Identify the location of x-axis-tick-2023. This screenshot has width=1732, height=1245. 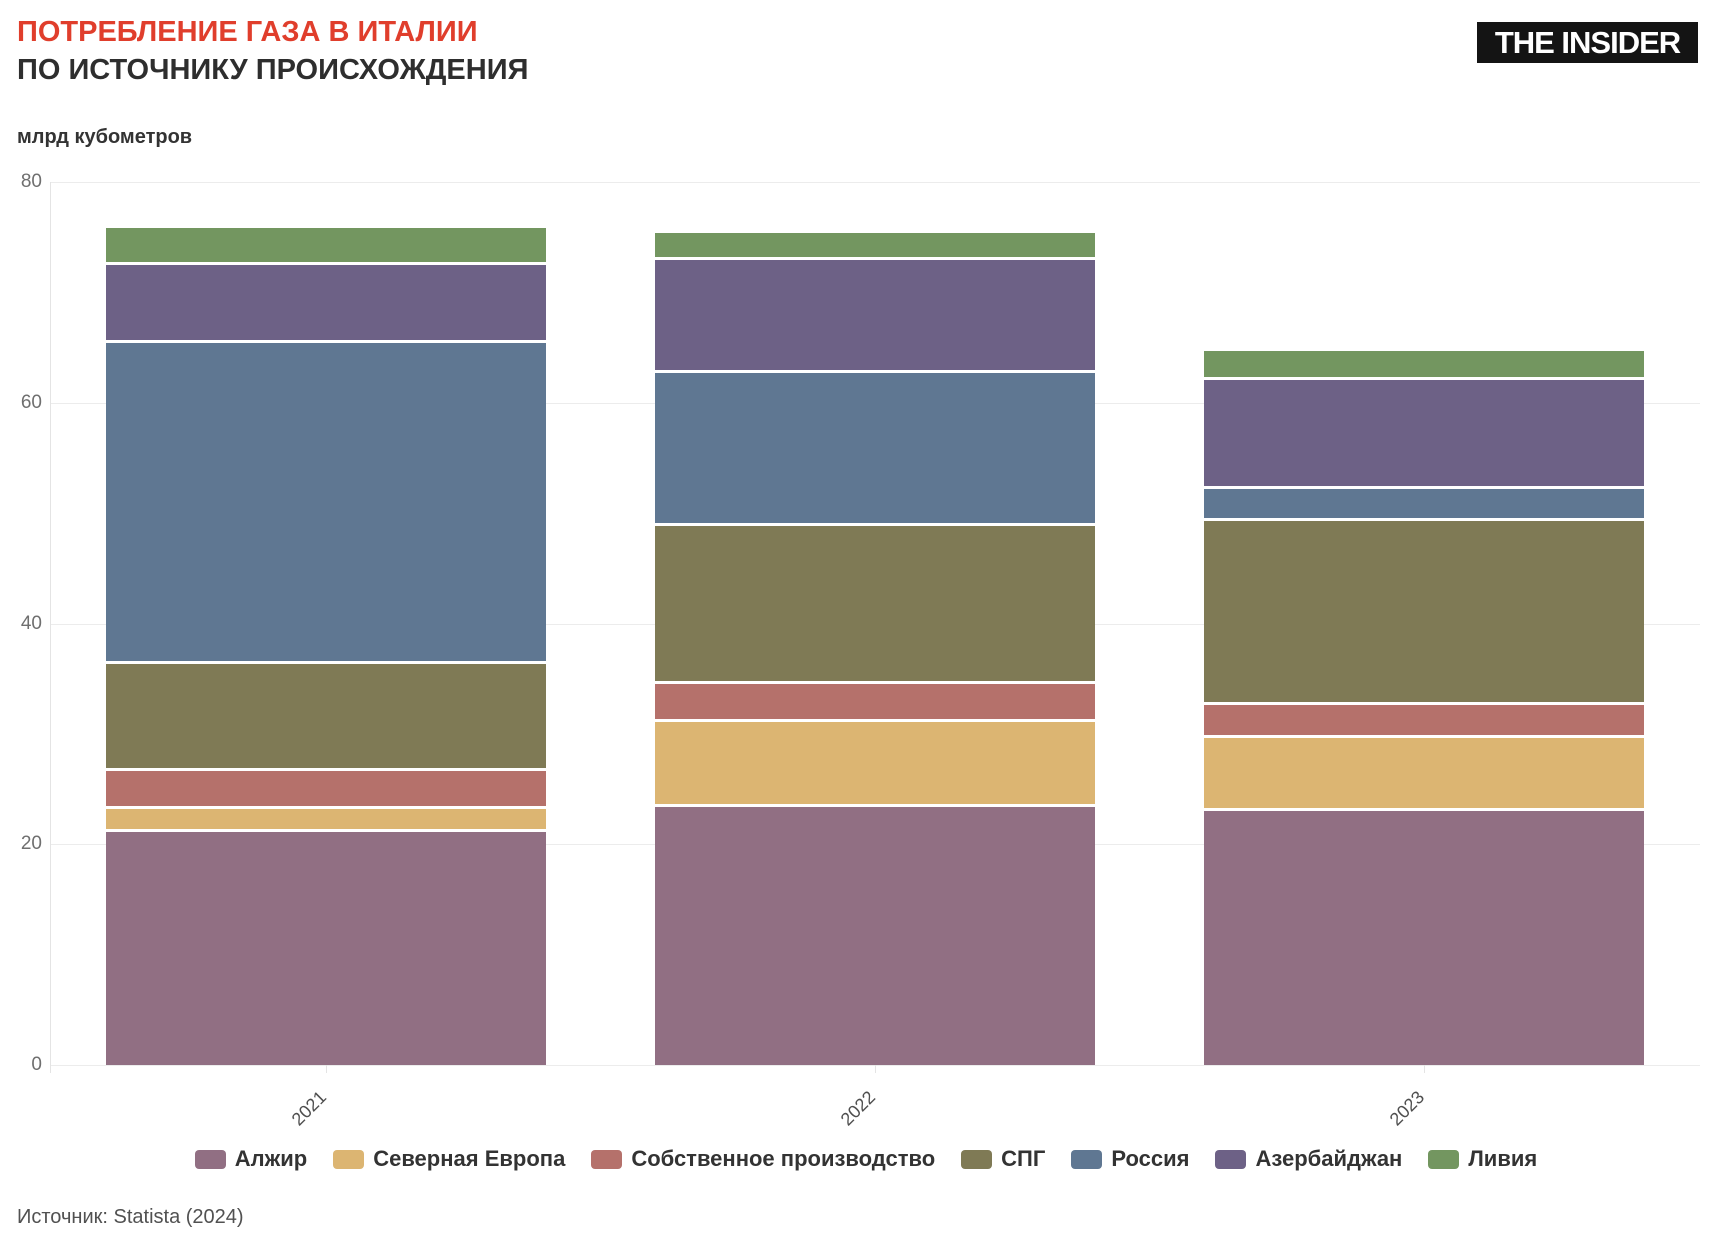
(1424, 1069).